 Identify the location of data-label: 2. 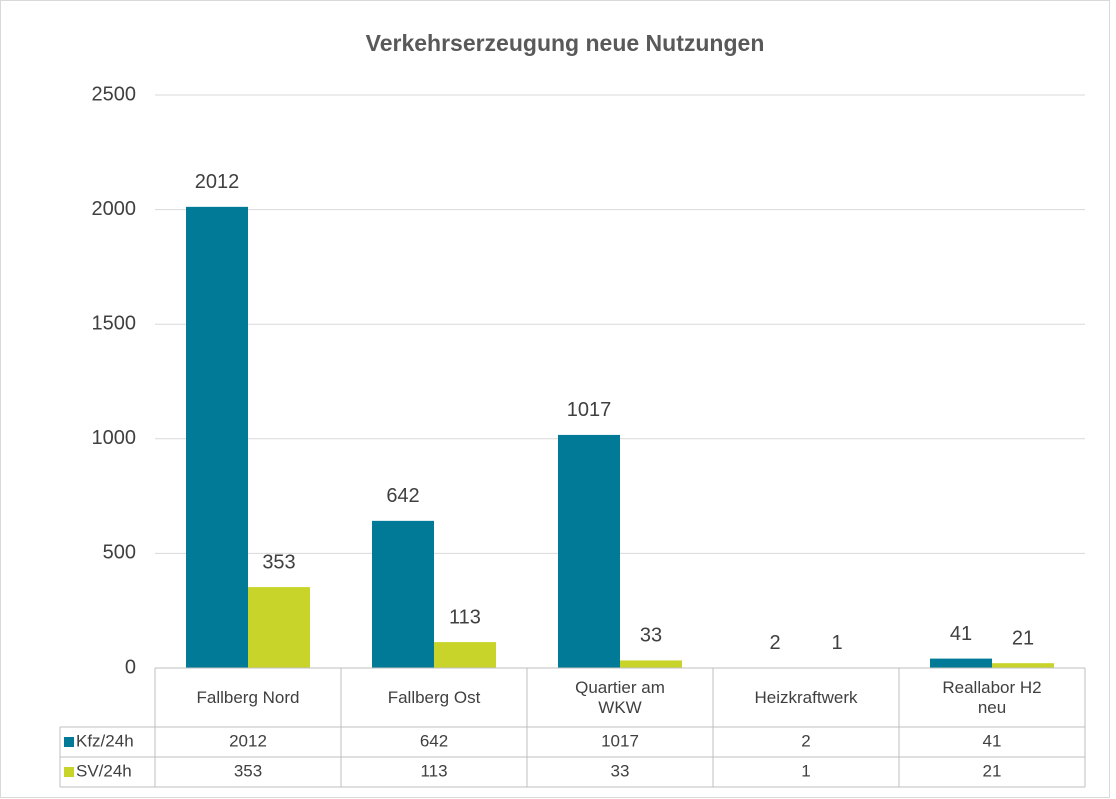
(774, 643).